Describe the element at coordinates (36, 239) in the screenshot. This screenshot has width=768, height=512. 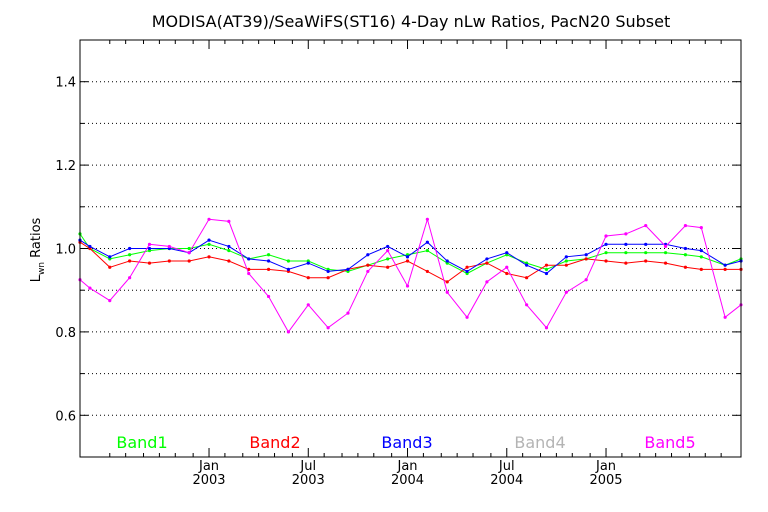
I see `y-axis-label-rest: Ratios` at that location.